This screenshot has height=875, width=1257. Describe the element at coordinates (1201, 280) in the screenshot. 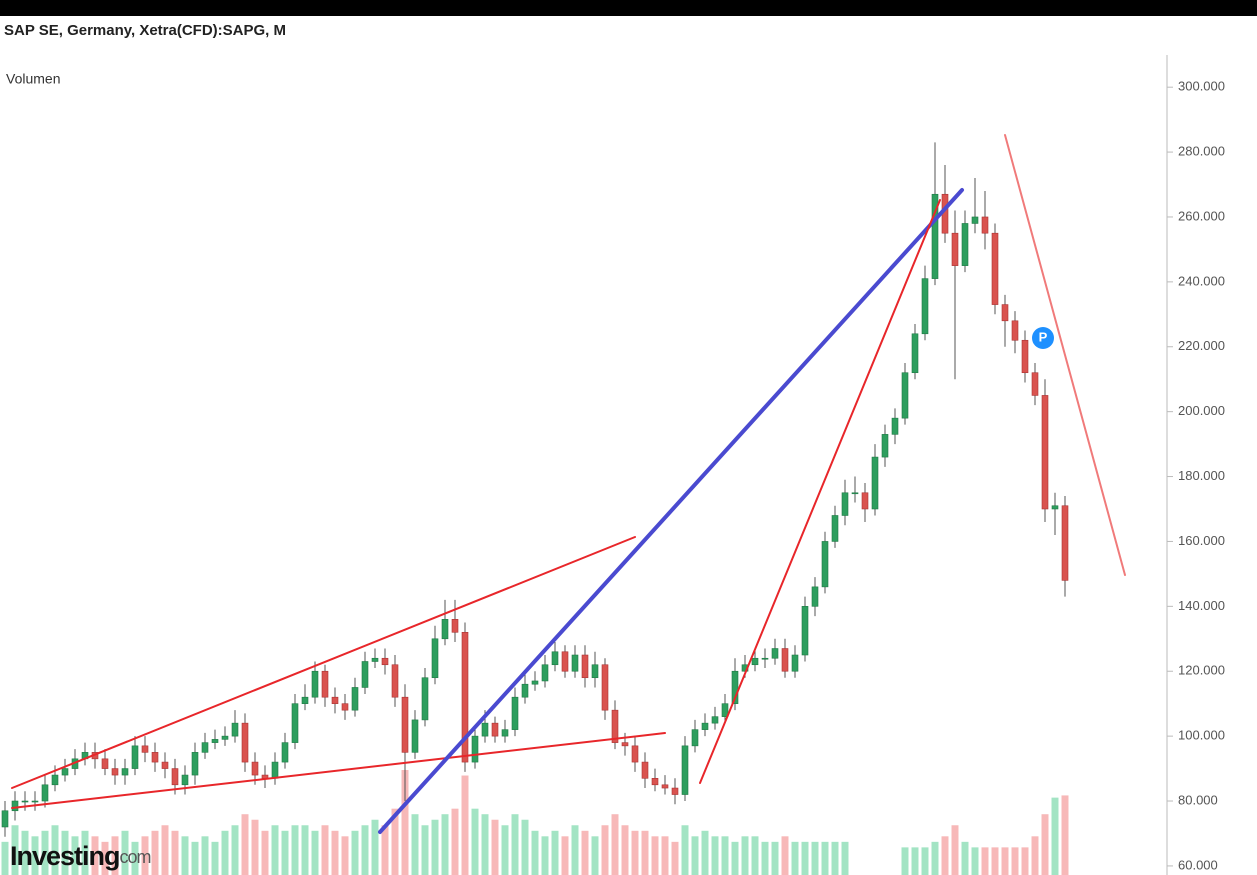

I see `y-tick-label: 240.000` at that location.